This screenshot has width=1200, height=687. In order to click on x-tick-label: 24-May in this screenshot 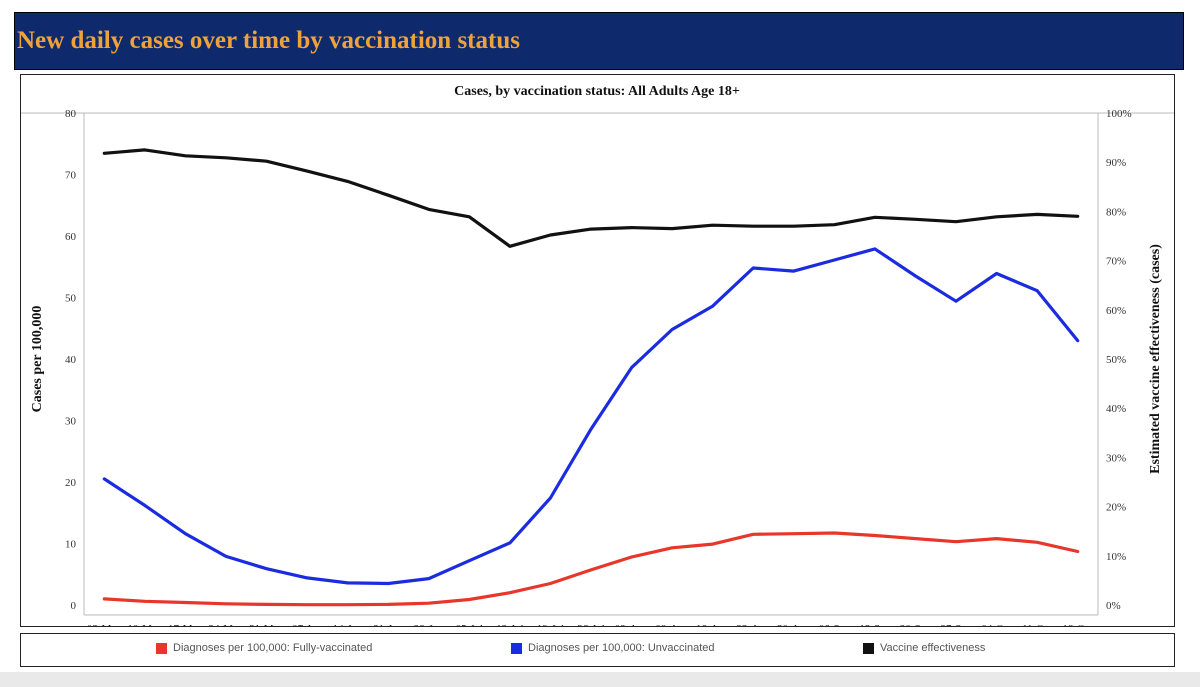, I will do `click(226, 624)`.